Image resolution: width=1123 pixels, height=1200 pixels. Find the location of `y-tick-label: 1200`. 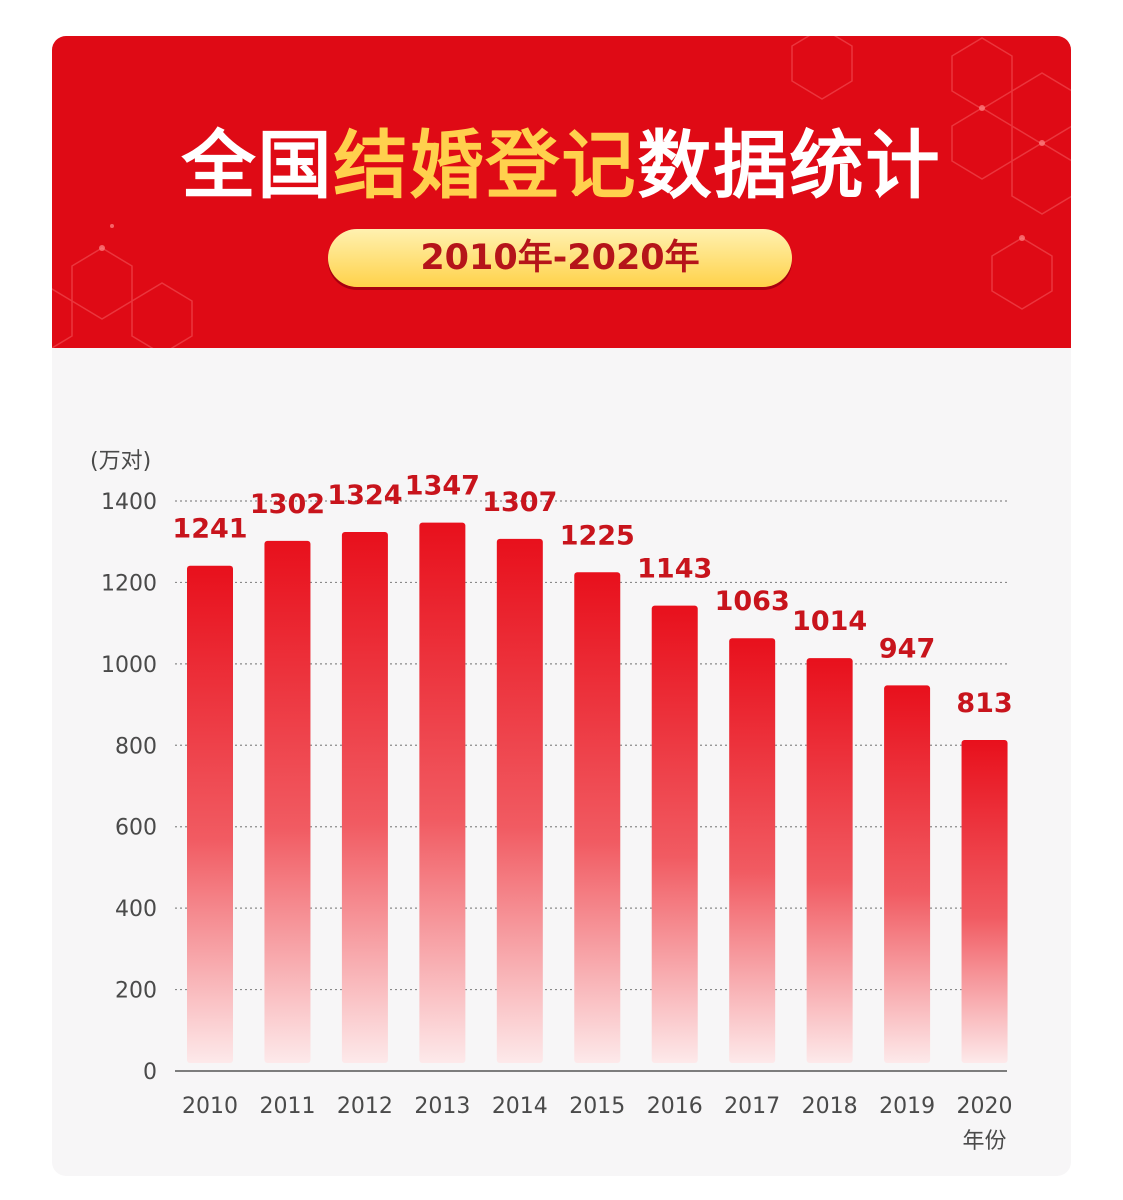

y-tick-label: 1200 is located at coordinates (129, 583).